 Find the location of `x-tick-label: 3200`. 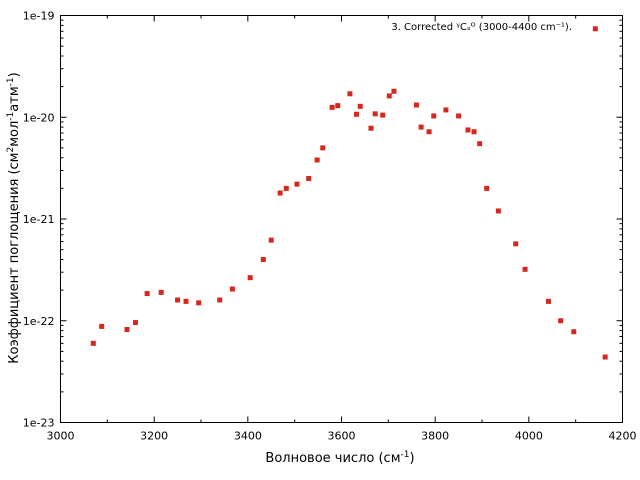

x-tick-label: 3200 is located at coordinates (154, 436).